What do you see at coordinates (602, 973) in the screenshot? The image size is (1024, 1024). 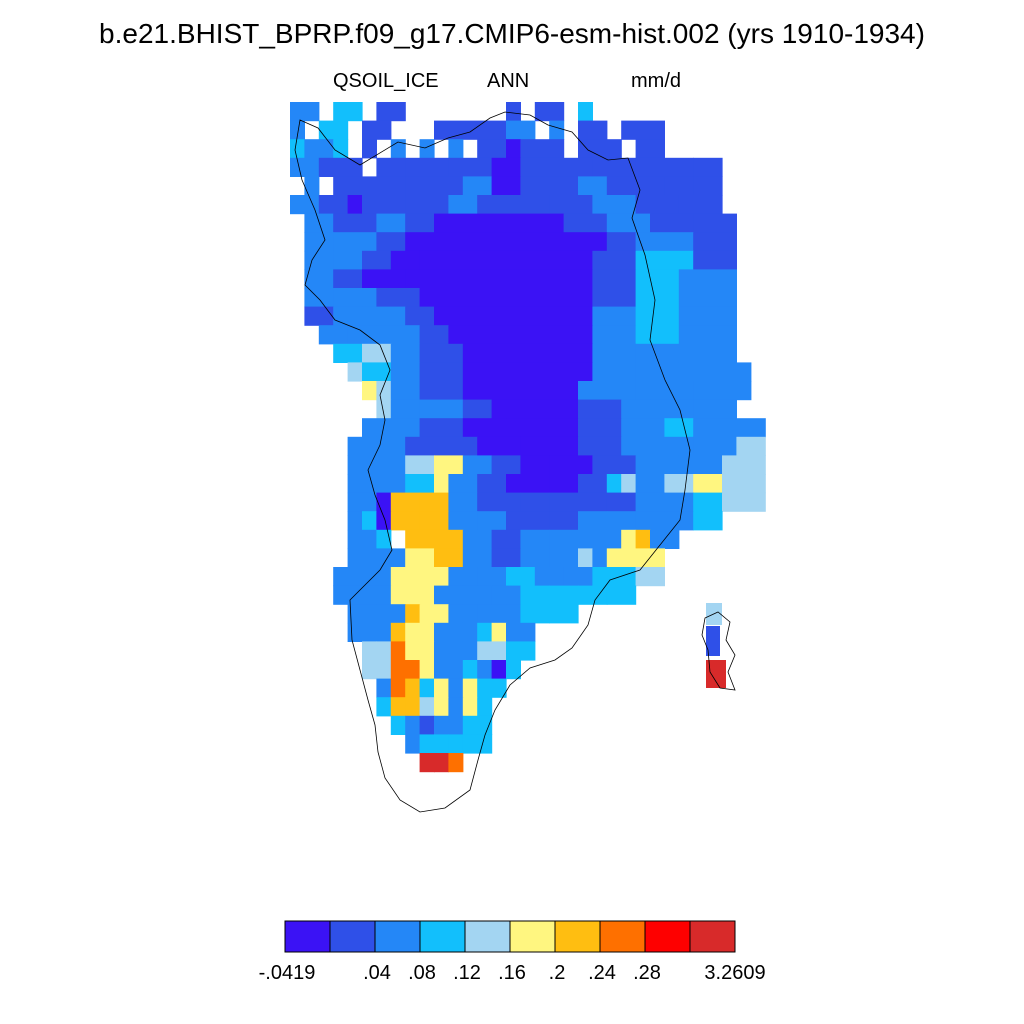 I see `colorbar-label: .24` at bounding box center [602, 973].